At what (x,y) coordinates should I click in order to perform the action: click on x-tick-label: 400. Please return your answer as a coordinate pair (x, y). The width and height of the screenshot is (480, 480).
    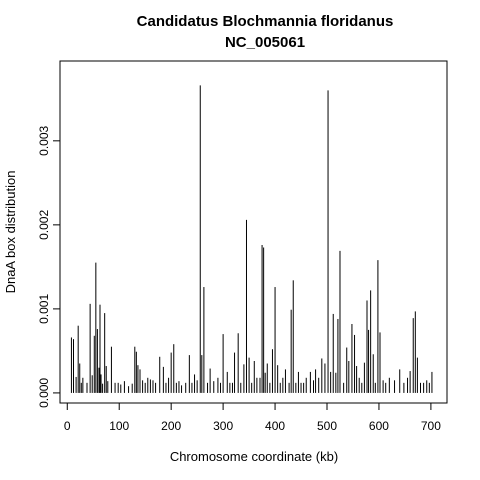
    Looking at the image, I should click on (275, 426).